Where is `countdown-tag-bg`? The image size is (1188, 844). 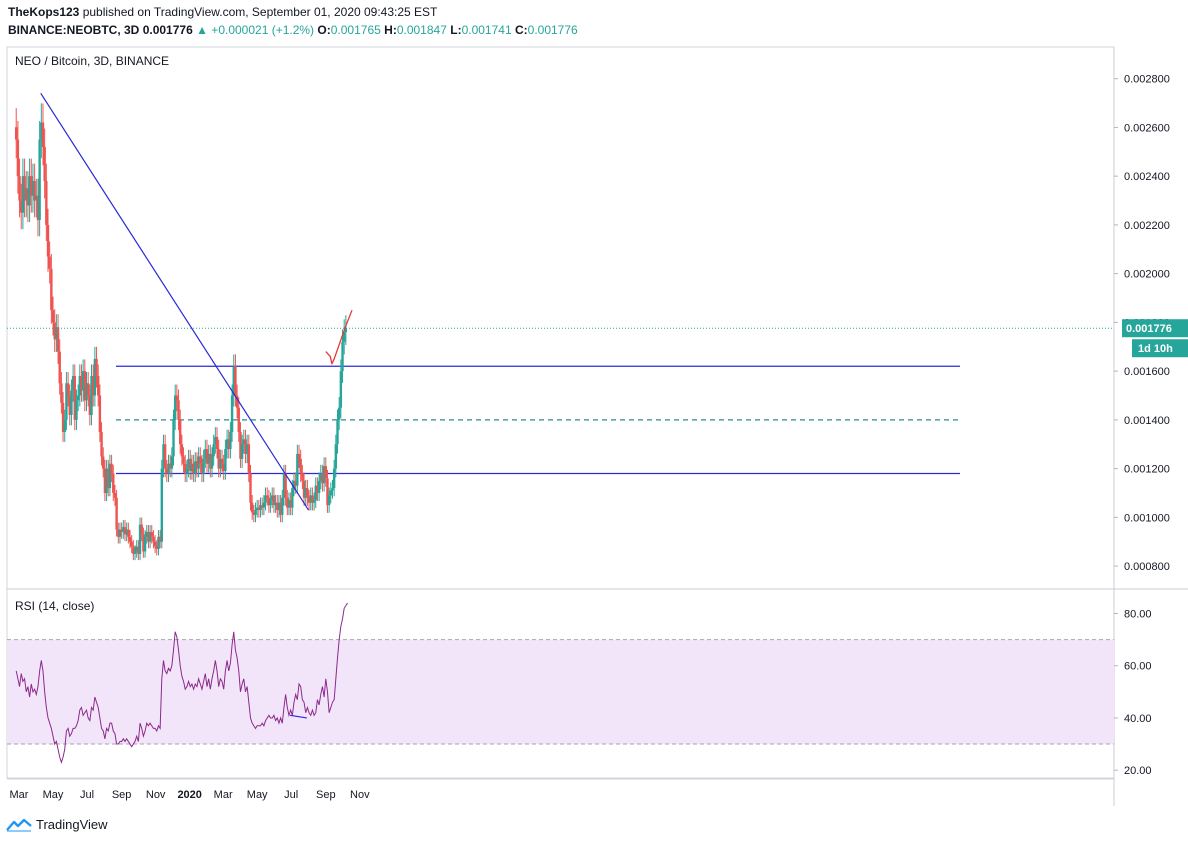 countdown-tag-bg is located at coordinates (1160, 348).